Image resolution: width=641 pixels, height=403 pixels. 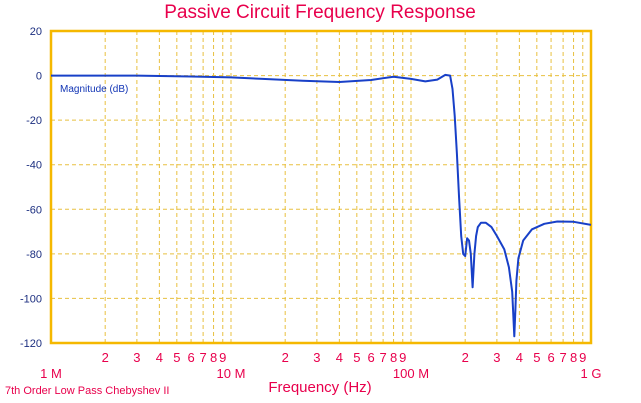 What do you see at coordinates (31, 299) in the screenshot?
I see `y-tick-label: -100` at bounding box center [31, 299].